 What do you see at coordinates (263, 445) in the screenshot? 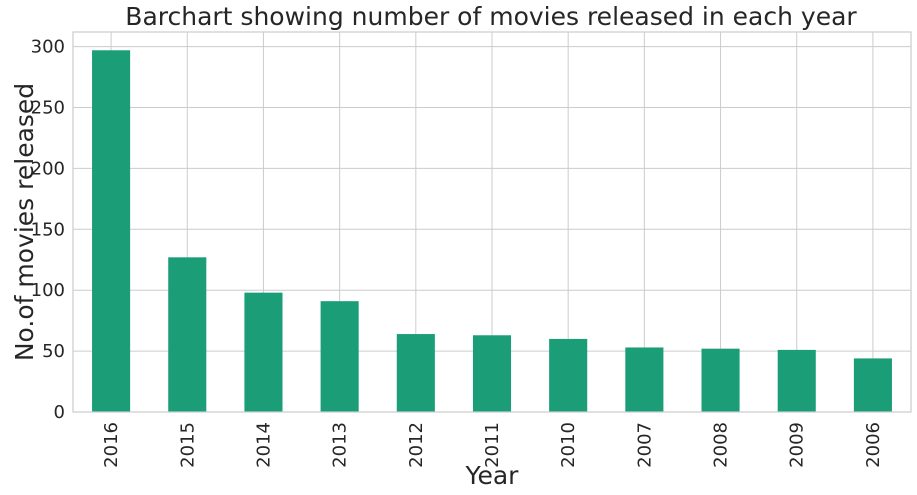
I see `x-tick-label: 2014` at bounding box center [263, 445].